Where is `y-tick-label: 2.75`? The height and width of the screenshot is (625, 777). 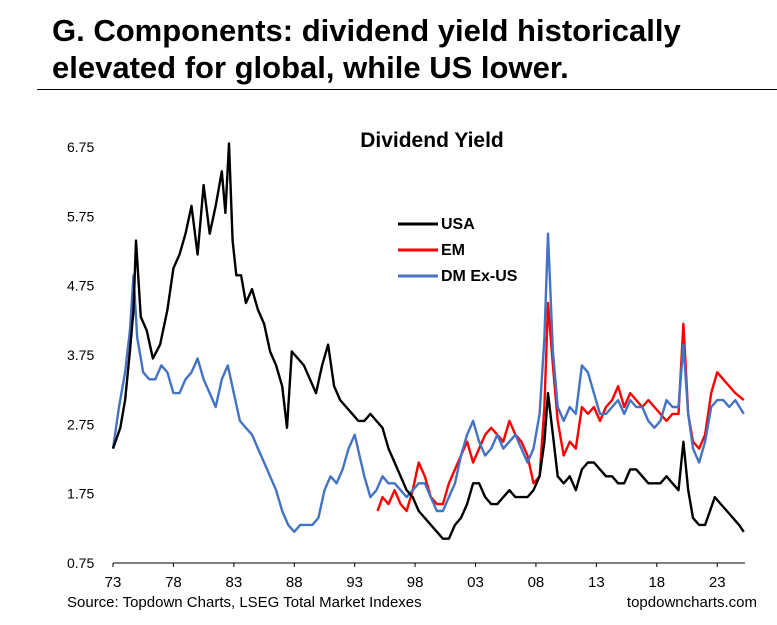 y-tick-label: 2.75 is located at coordinates (80, 424).